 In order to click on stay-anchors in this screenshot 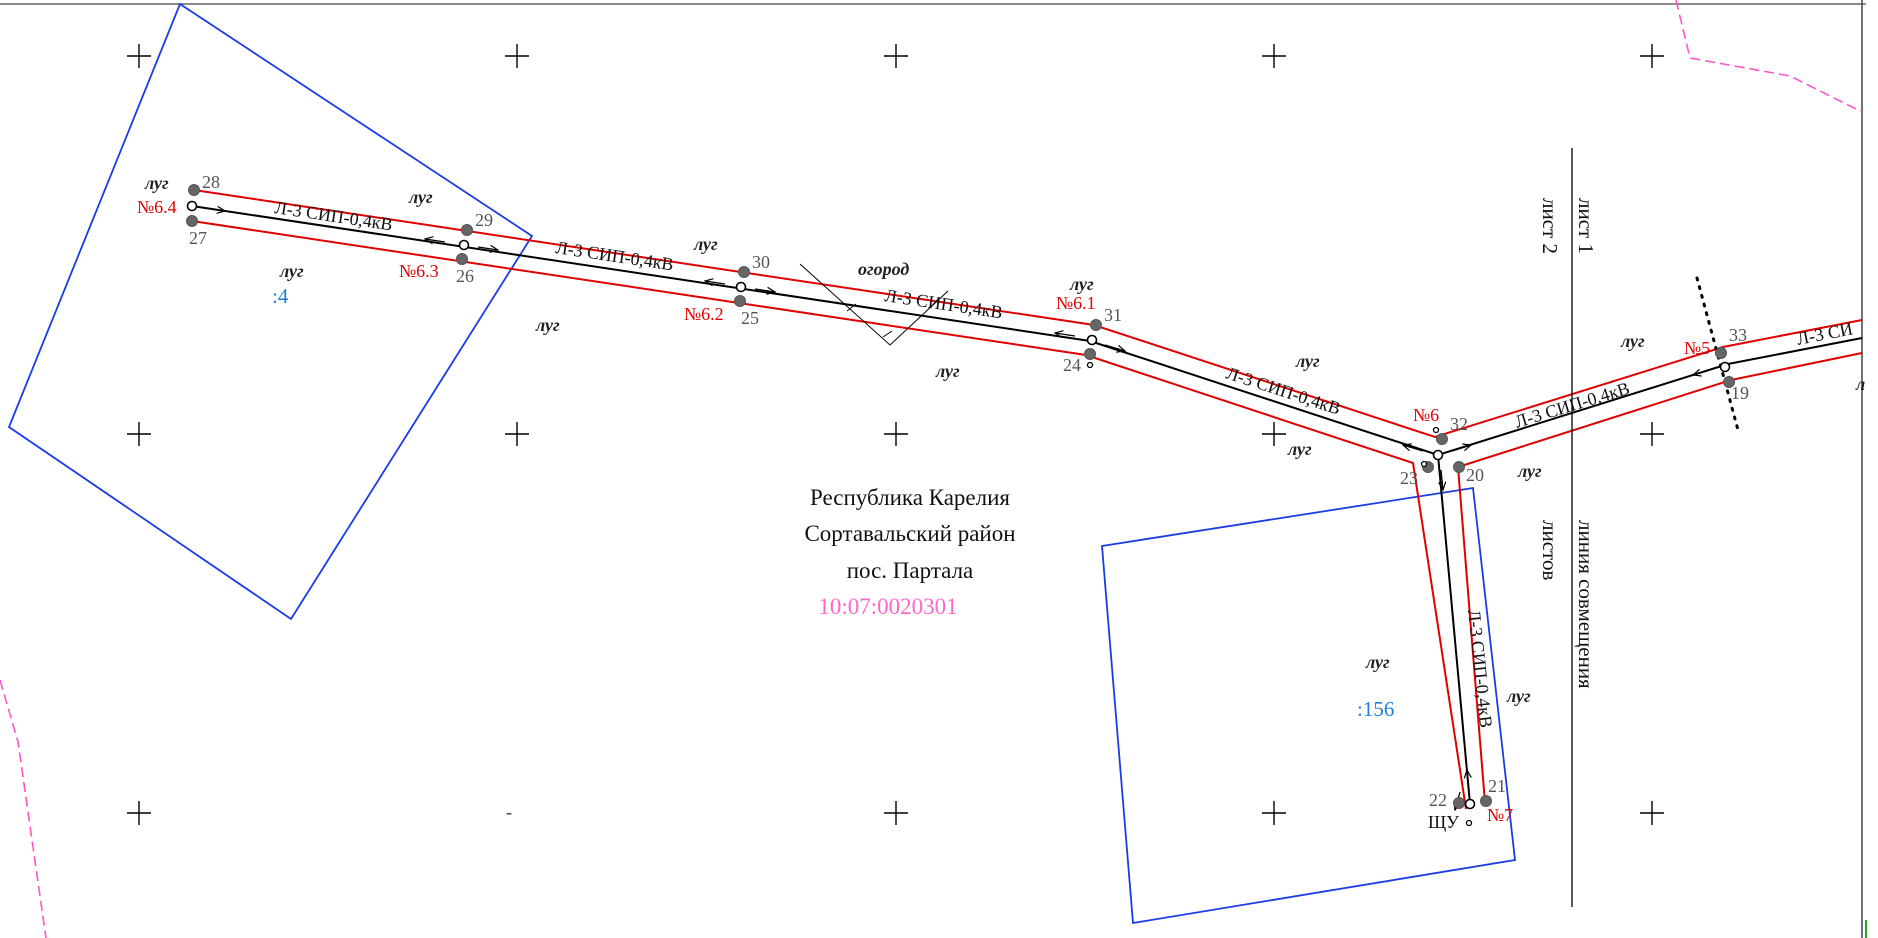, I will do `click(1279, 594)`.